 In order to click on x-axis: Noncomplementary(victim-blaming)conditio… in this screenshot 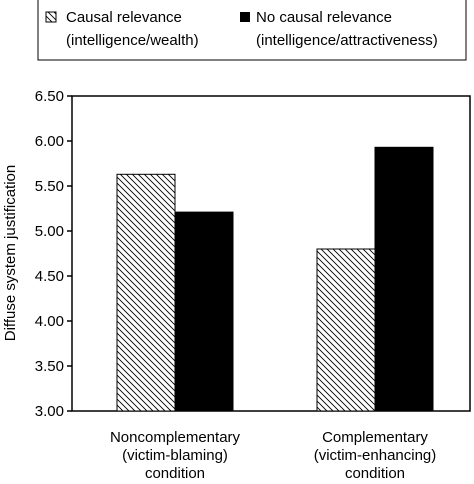, I will do `click(273, 455)`.